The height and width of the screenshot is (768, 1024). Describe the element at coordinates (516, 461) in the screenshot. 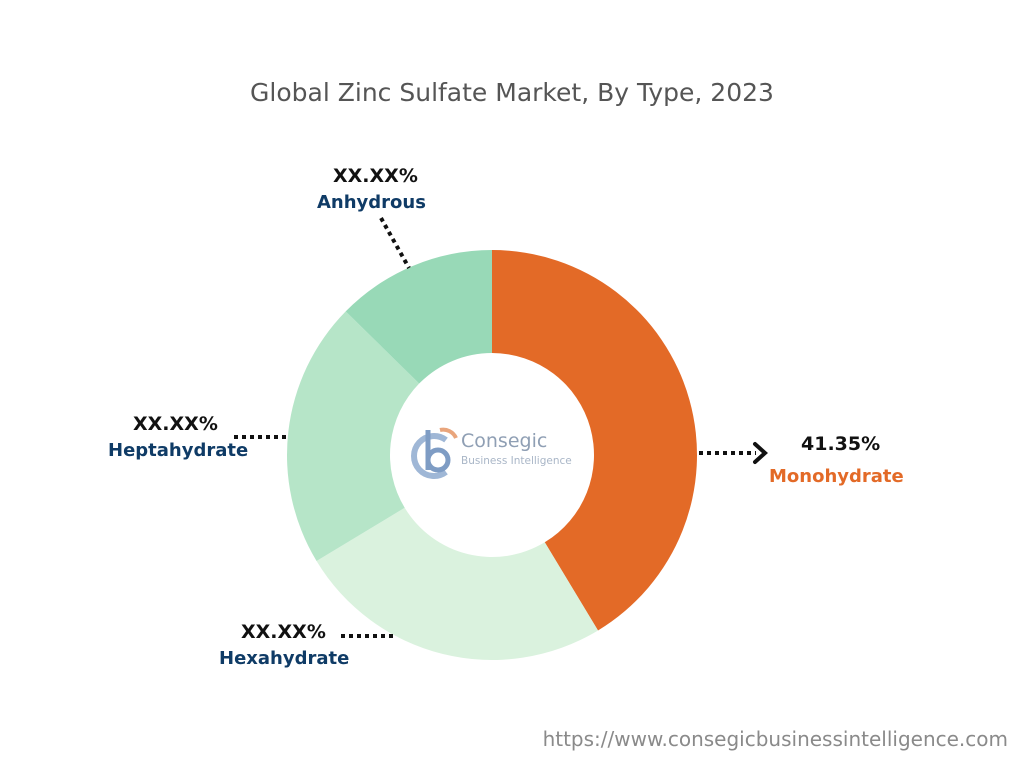

I see `logo-tagline: Business Intelligence` at that location.